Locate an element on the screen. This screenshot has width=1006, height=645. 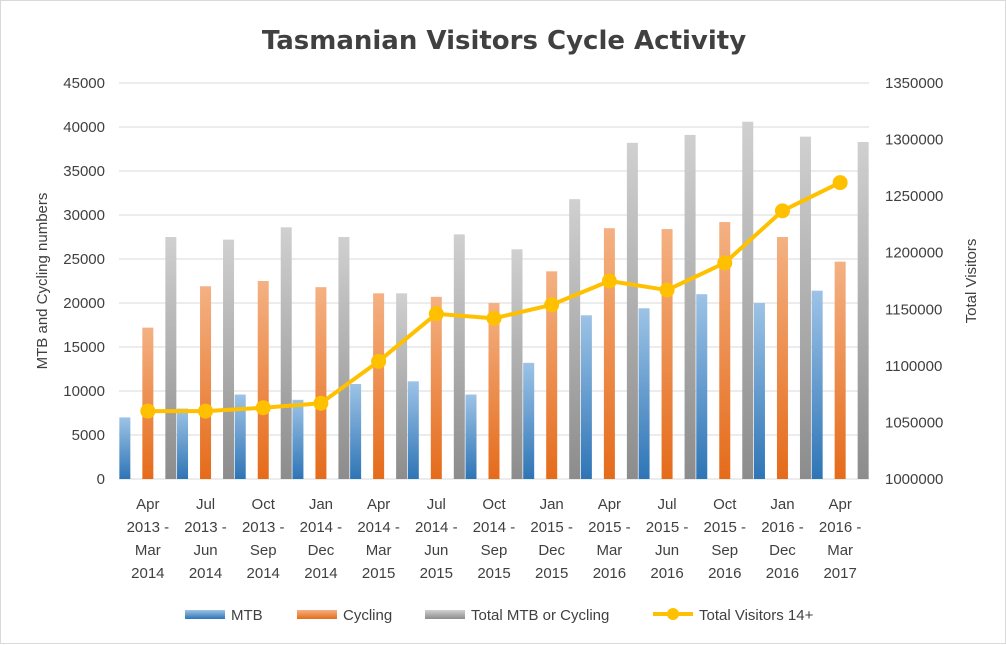
y-tick-label: 20000 is located at coordinates (84, 303).